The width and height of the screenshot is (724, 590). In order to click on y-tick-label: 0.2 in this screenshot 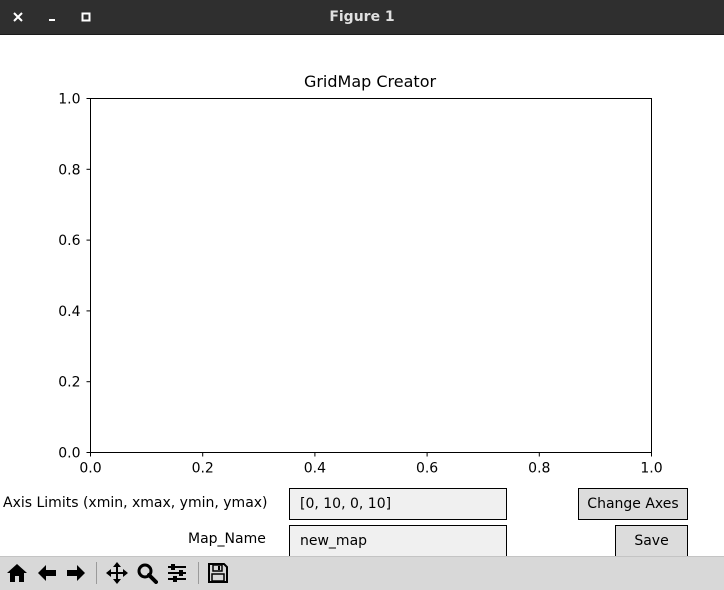, I will do `click(69, 383)`.